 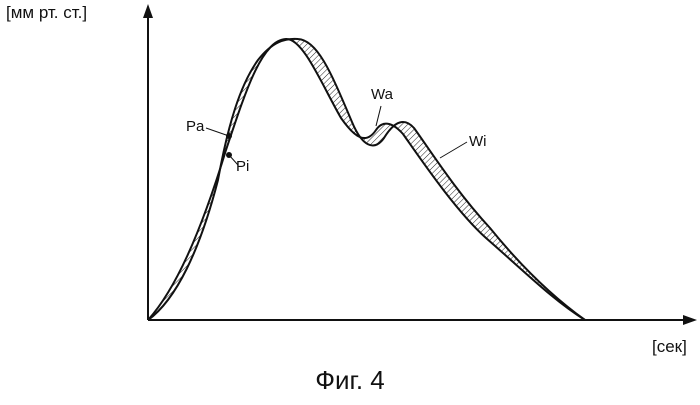 What do you see at coordinates (46, 13) in the screenshot?
I see `y-axis-label: [мм рт. ст.]` at bounding box center [46, 13].